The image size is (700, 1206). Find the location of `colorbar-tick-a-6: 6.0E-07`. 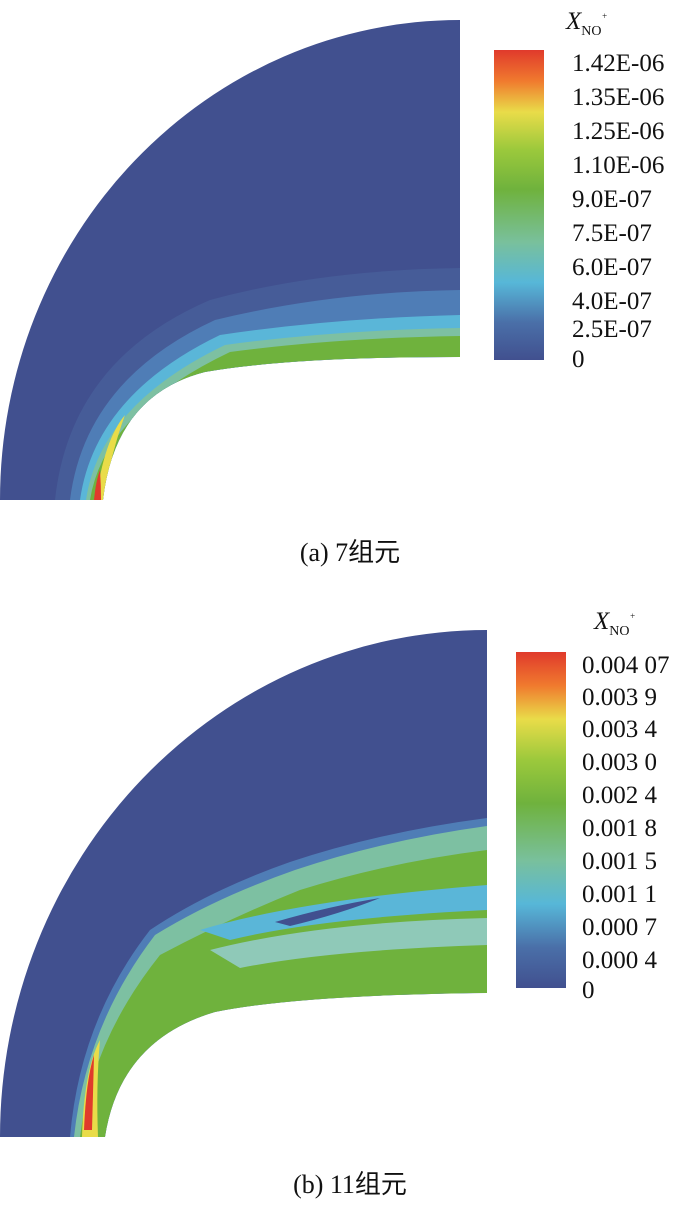

colorbar-tick-a-6: 6.0E-07 is located at coordinates (612, 267).